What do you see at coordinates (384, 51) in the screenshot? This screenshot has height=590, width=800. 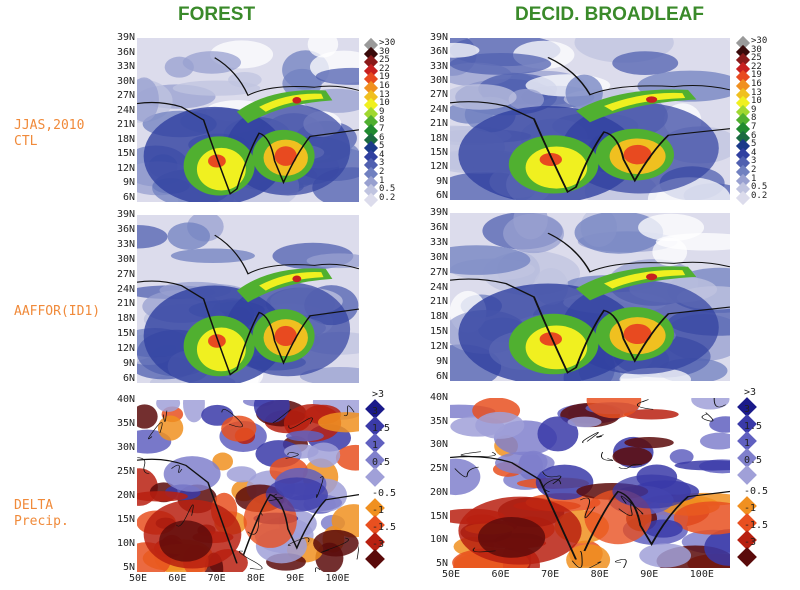 I see `precip-legend-label: 30` at bounding box center [384, 51].